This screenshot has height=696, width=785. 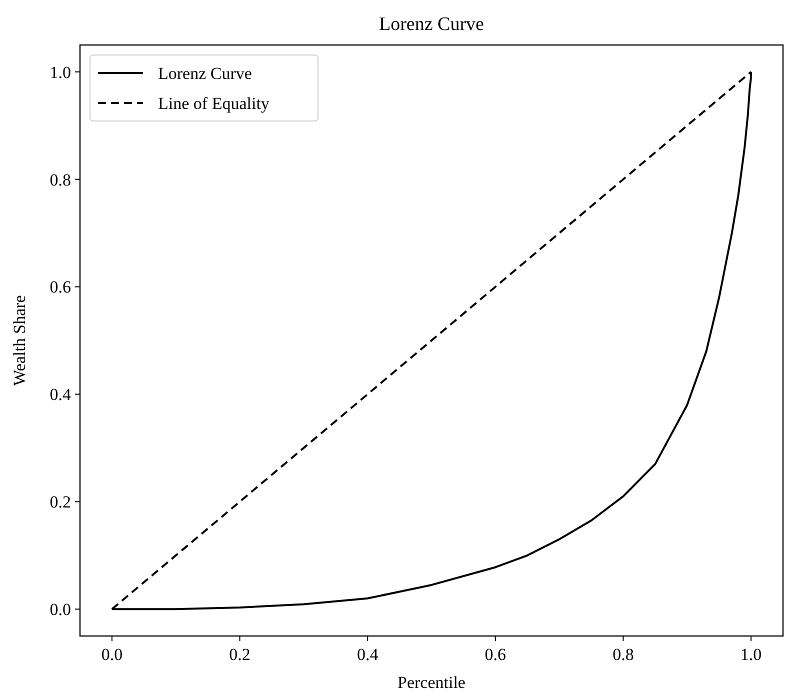 I want to click on y-tick-label: 0.2, so click(x=60, y=502).